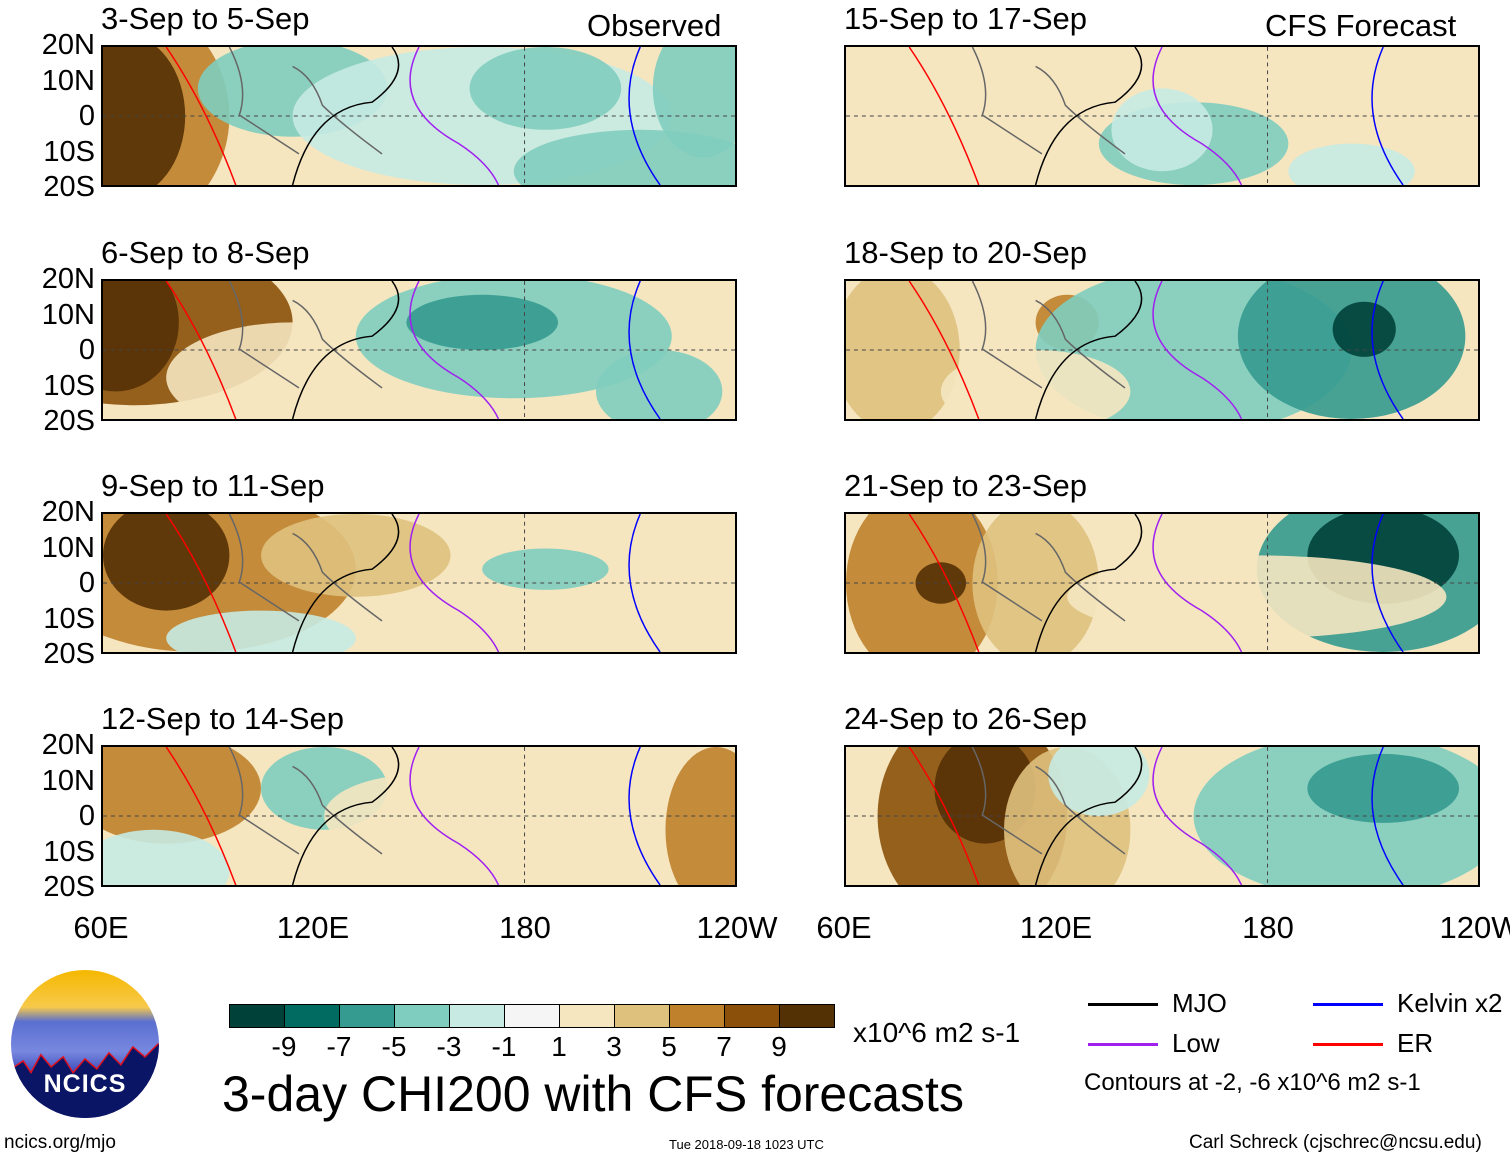 This screenshot has width=1510, height=1159. What do you see at coordinates (394, 1046) in the screenshot?
I see `colorbar-label: -5` at bounding box center [394, 1046].